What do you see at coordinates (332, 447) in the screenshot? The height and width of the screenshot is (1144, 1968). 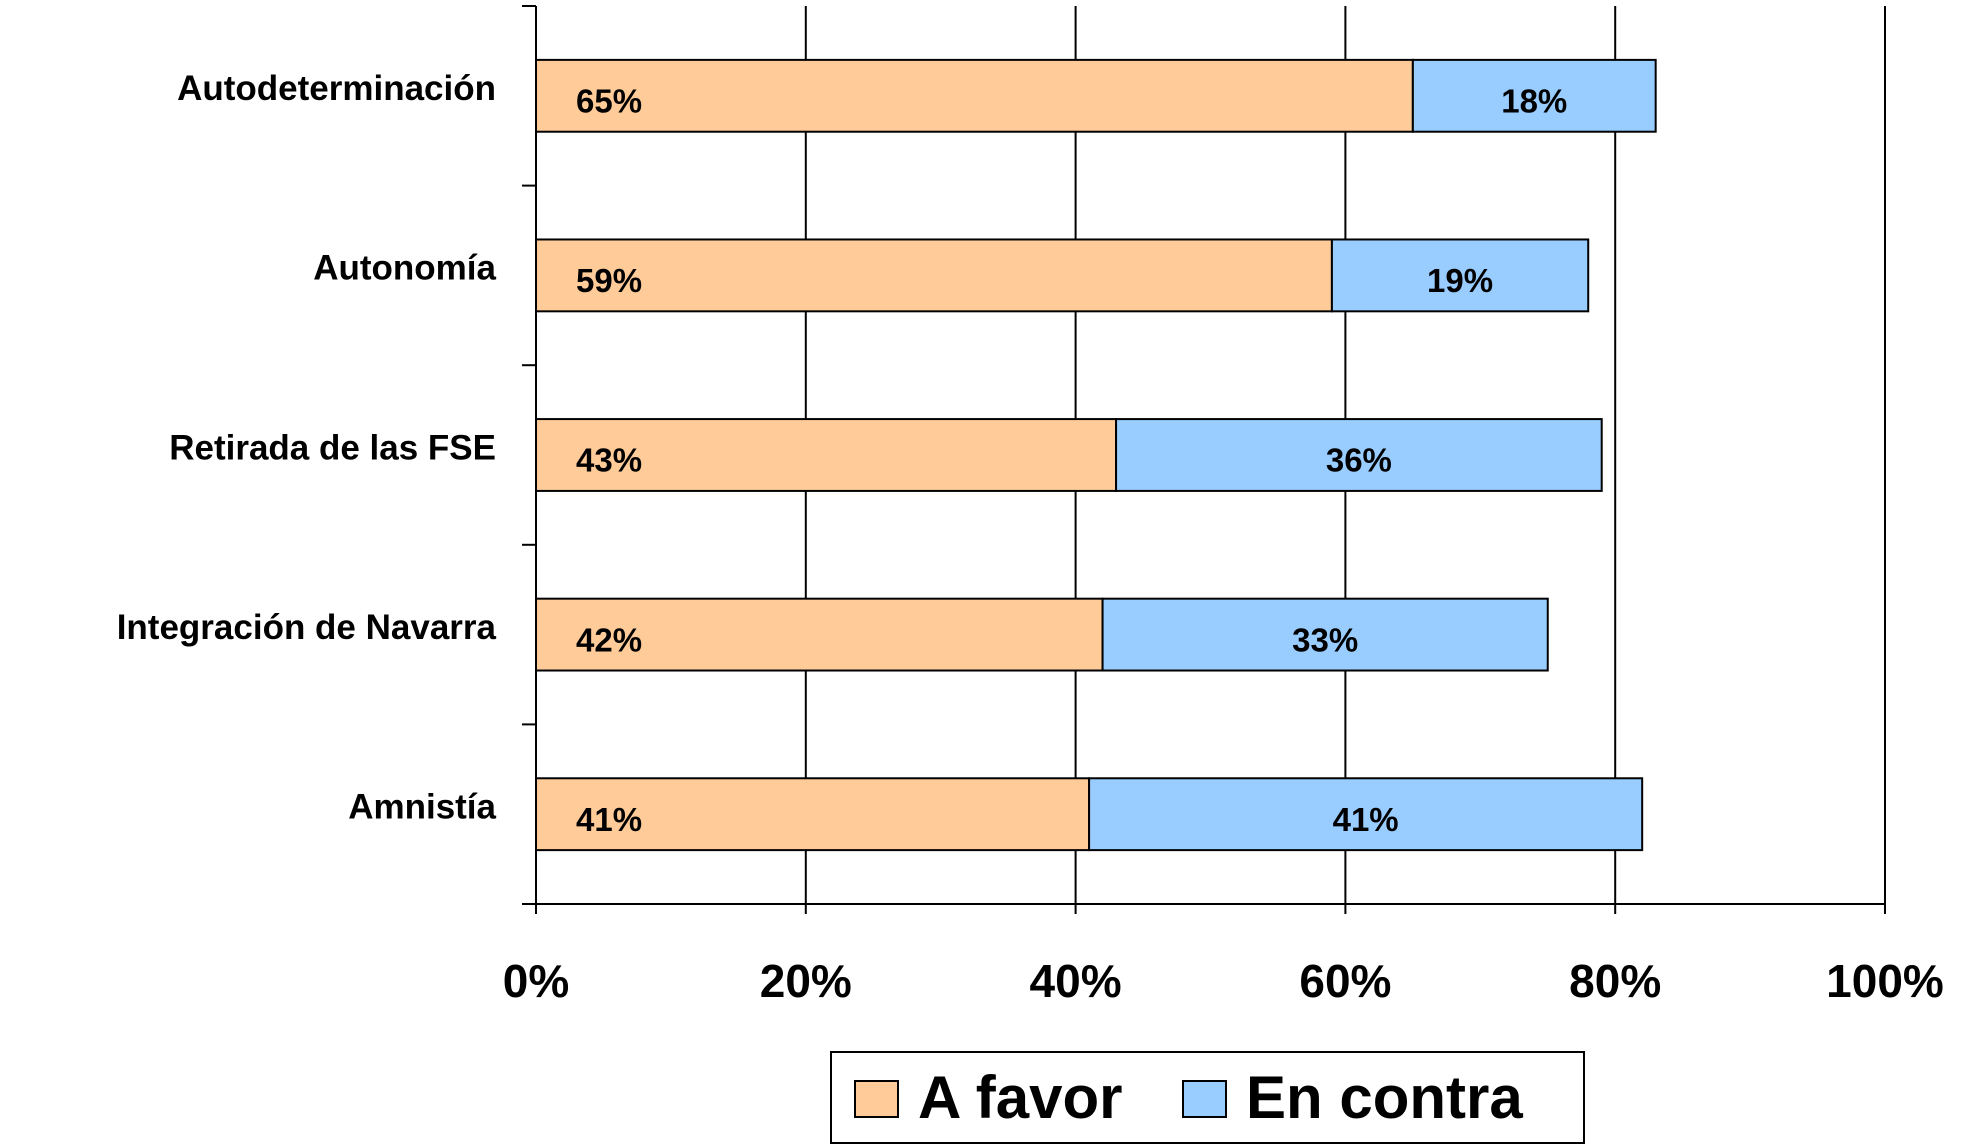 I see `y-tick-label: Retirada de las FSE` at bounding box center [332, 447].